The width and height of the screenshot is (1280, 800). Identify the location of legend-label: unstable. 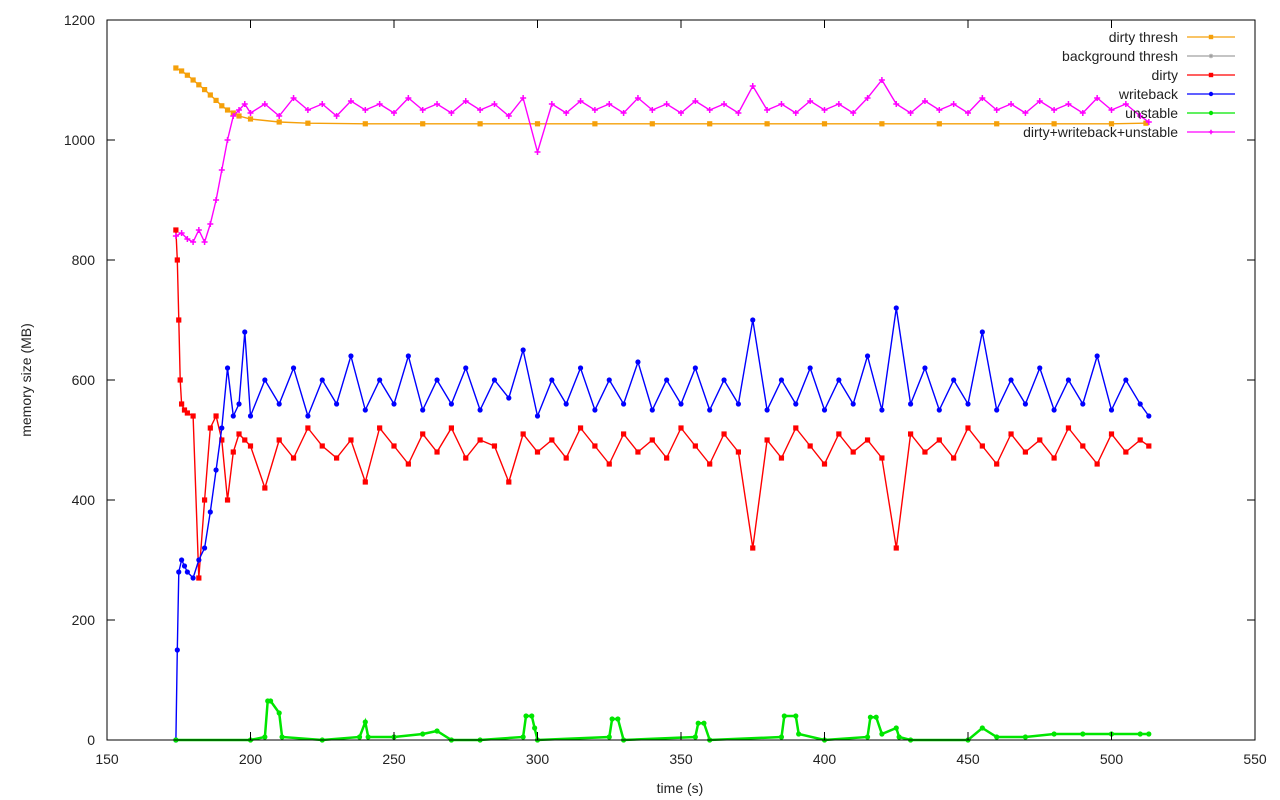
(1151, 113).